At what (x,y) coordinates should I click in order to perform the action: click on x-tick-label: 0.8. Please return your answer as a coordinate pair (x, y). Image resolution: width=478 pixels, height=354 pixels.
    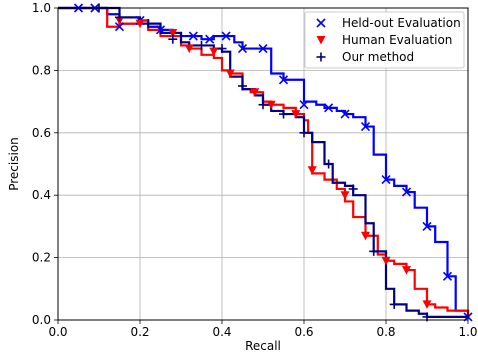
    Looking at the image, I should click on (385, 332).